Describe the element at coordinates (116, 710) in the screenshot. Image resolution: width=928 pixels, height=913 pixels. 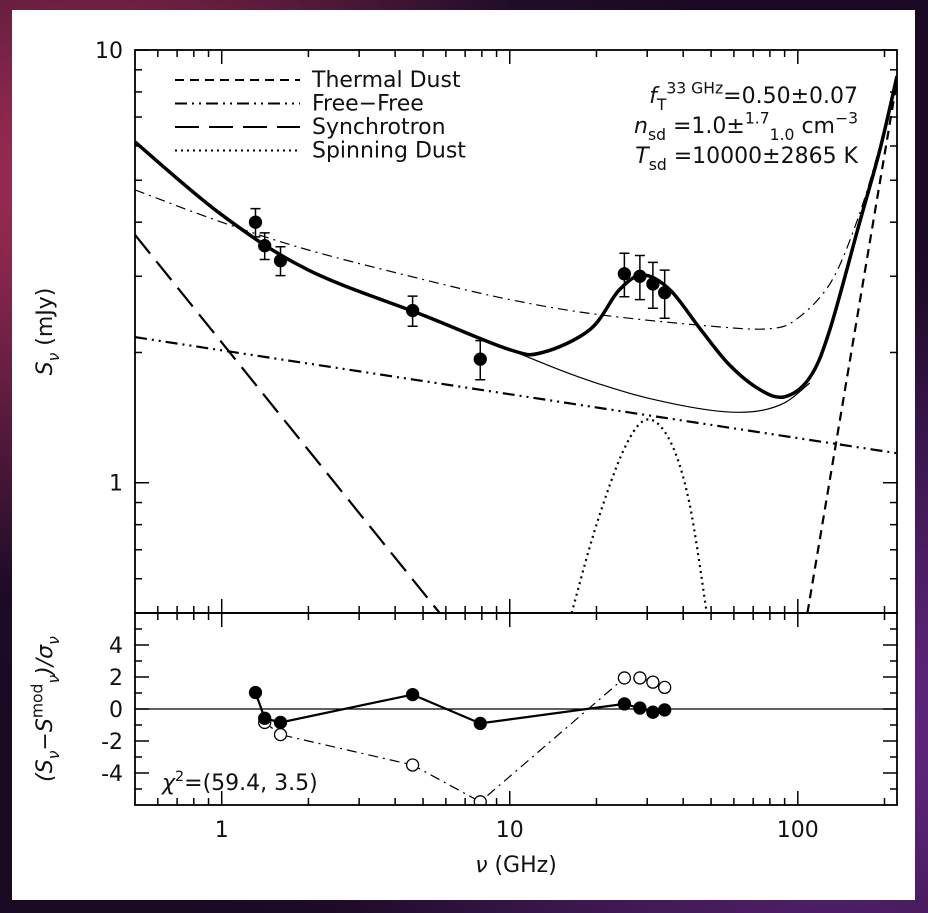
I see `y-tick-label: 0` at that location.